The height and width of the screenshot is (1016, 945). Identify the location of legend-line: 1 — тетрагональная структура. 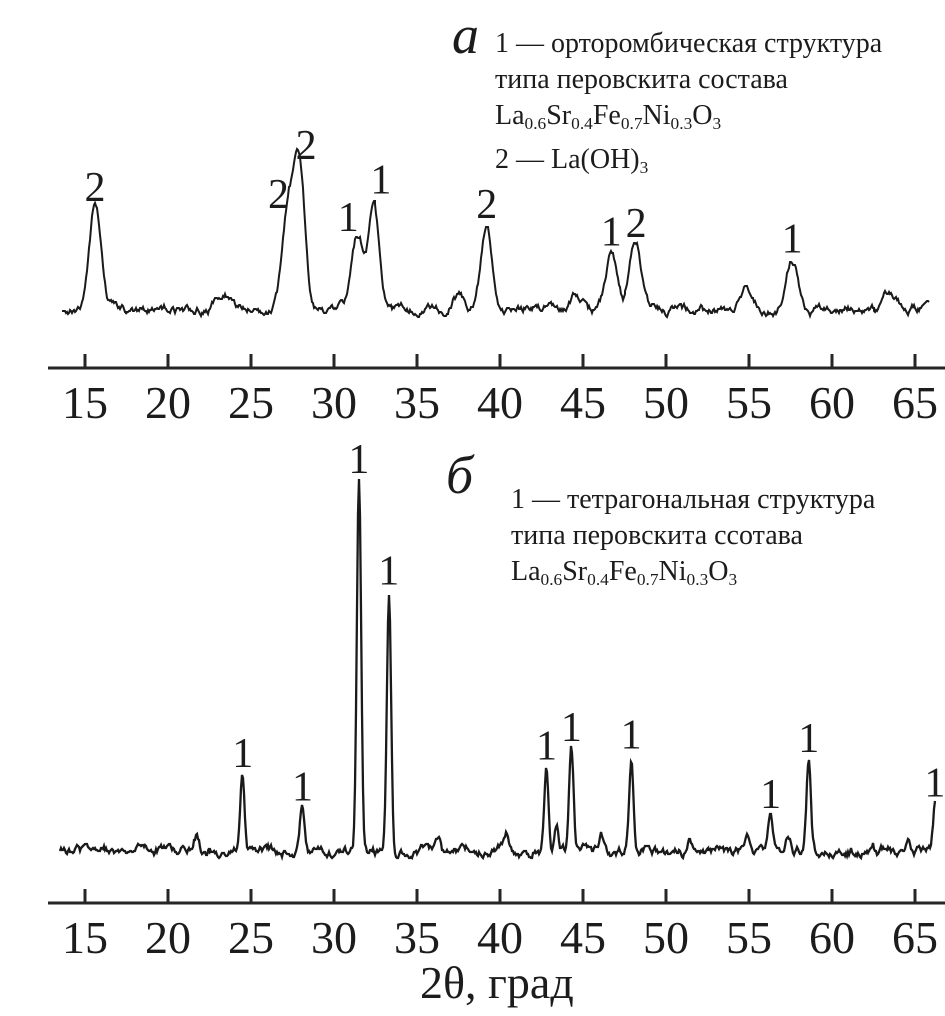
(693, 500).